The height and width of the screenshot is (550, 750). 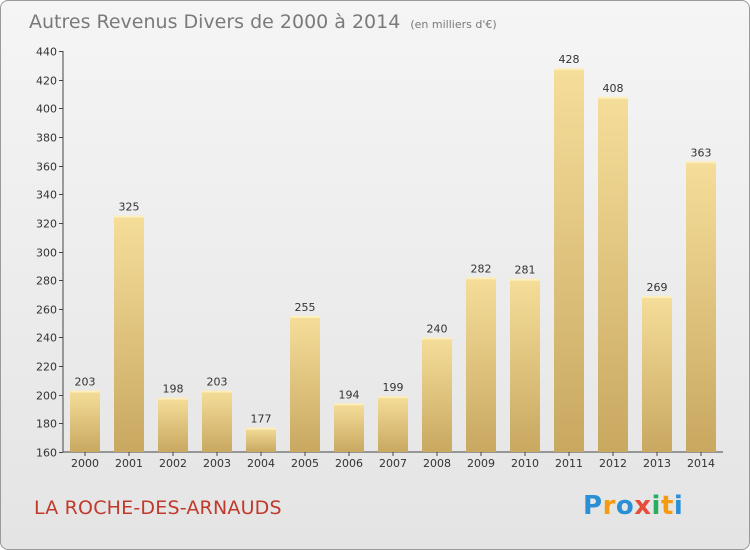 What do you see at coordinates (593, 506) in the screenshot?
I see `logo-letter: P` at bounding box center [593, 506].